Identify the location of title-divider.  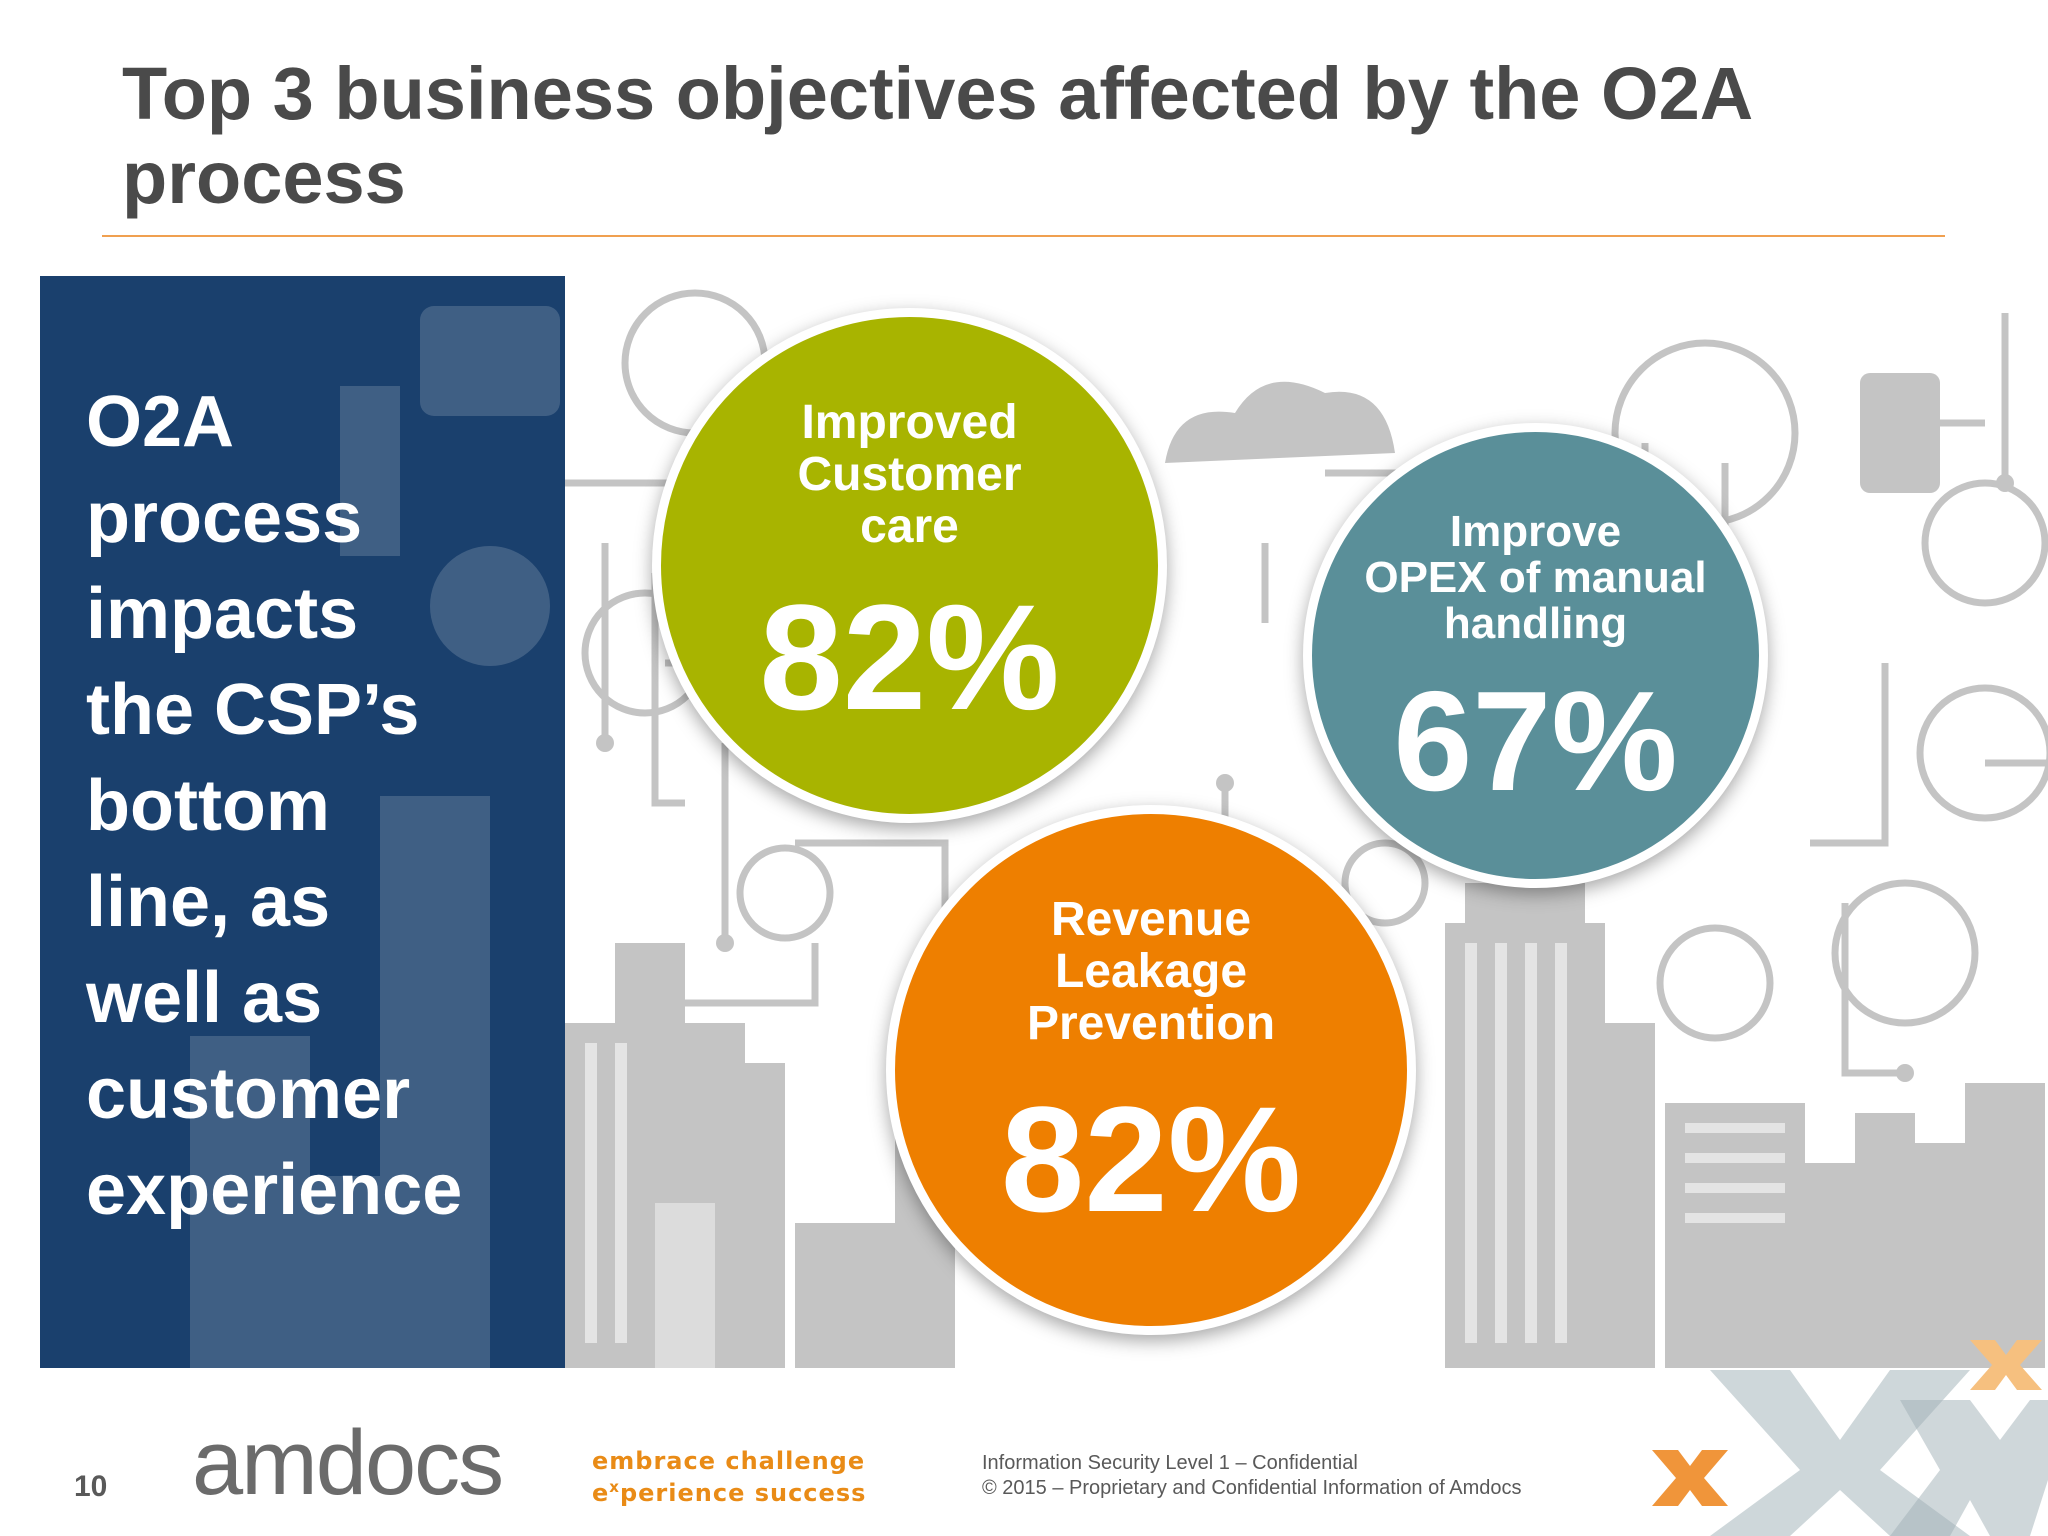
(1023, 236).